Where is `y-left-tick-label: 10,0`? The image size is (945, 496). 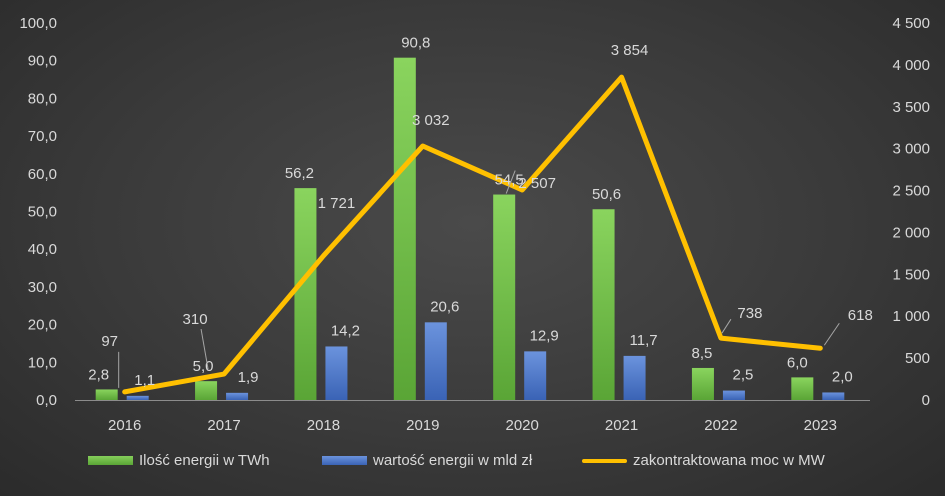
y-left-tick-label: 10,0 is located at coordinates (42, 362).